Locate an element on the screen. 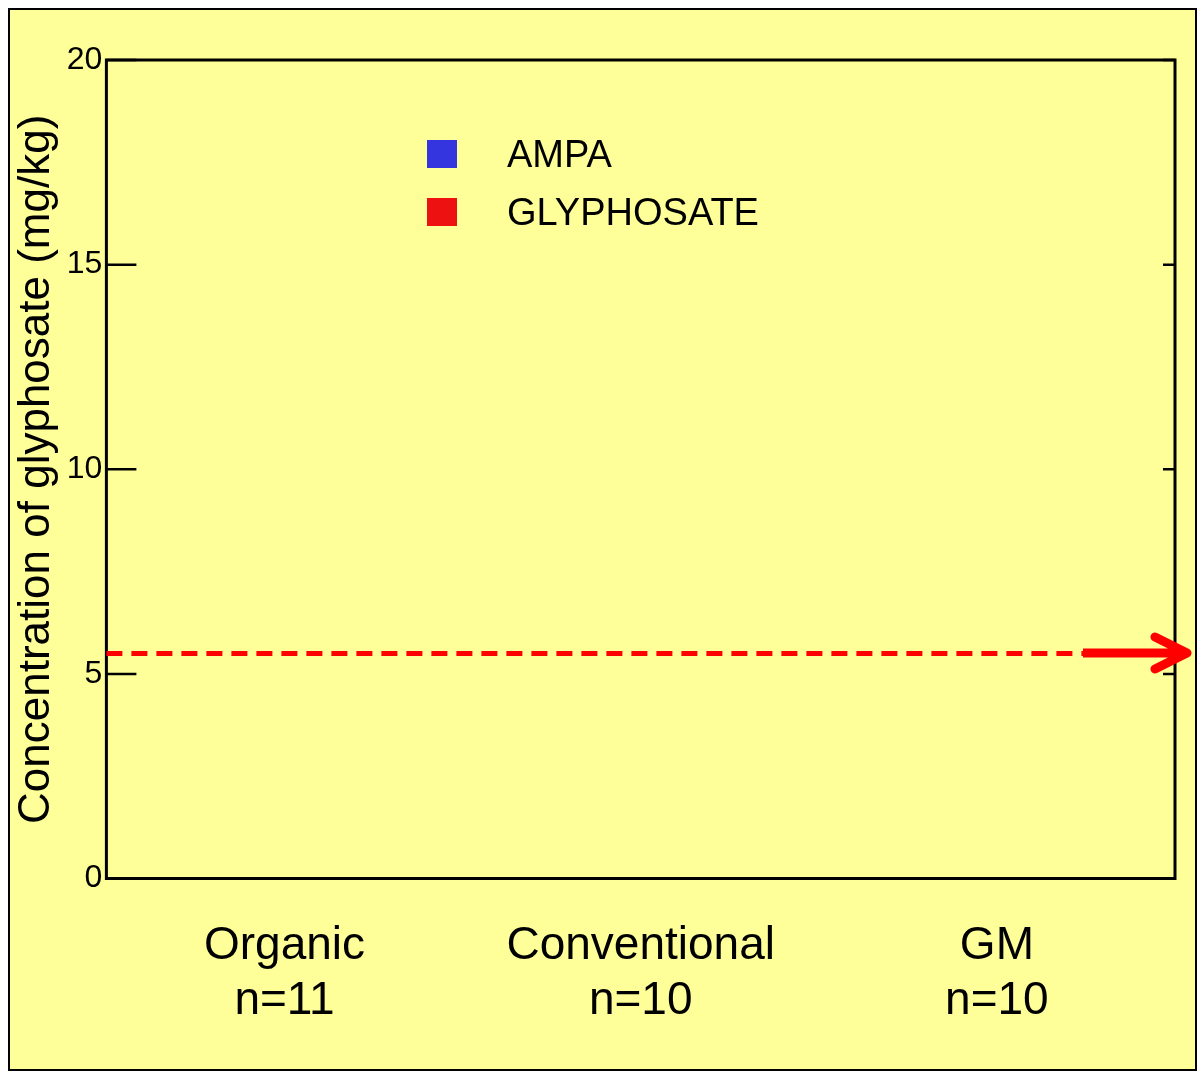 This screenshot has width=1201, height=1075. y-tick-label: 10 is located at coordinates (84, 467).